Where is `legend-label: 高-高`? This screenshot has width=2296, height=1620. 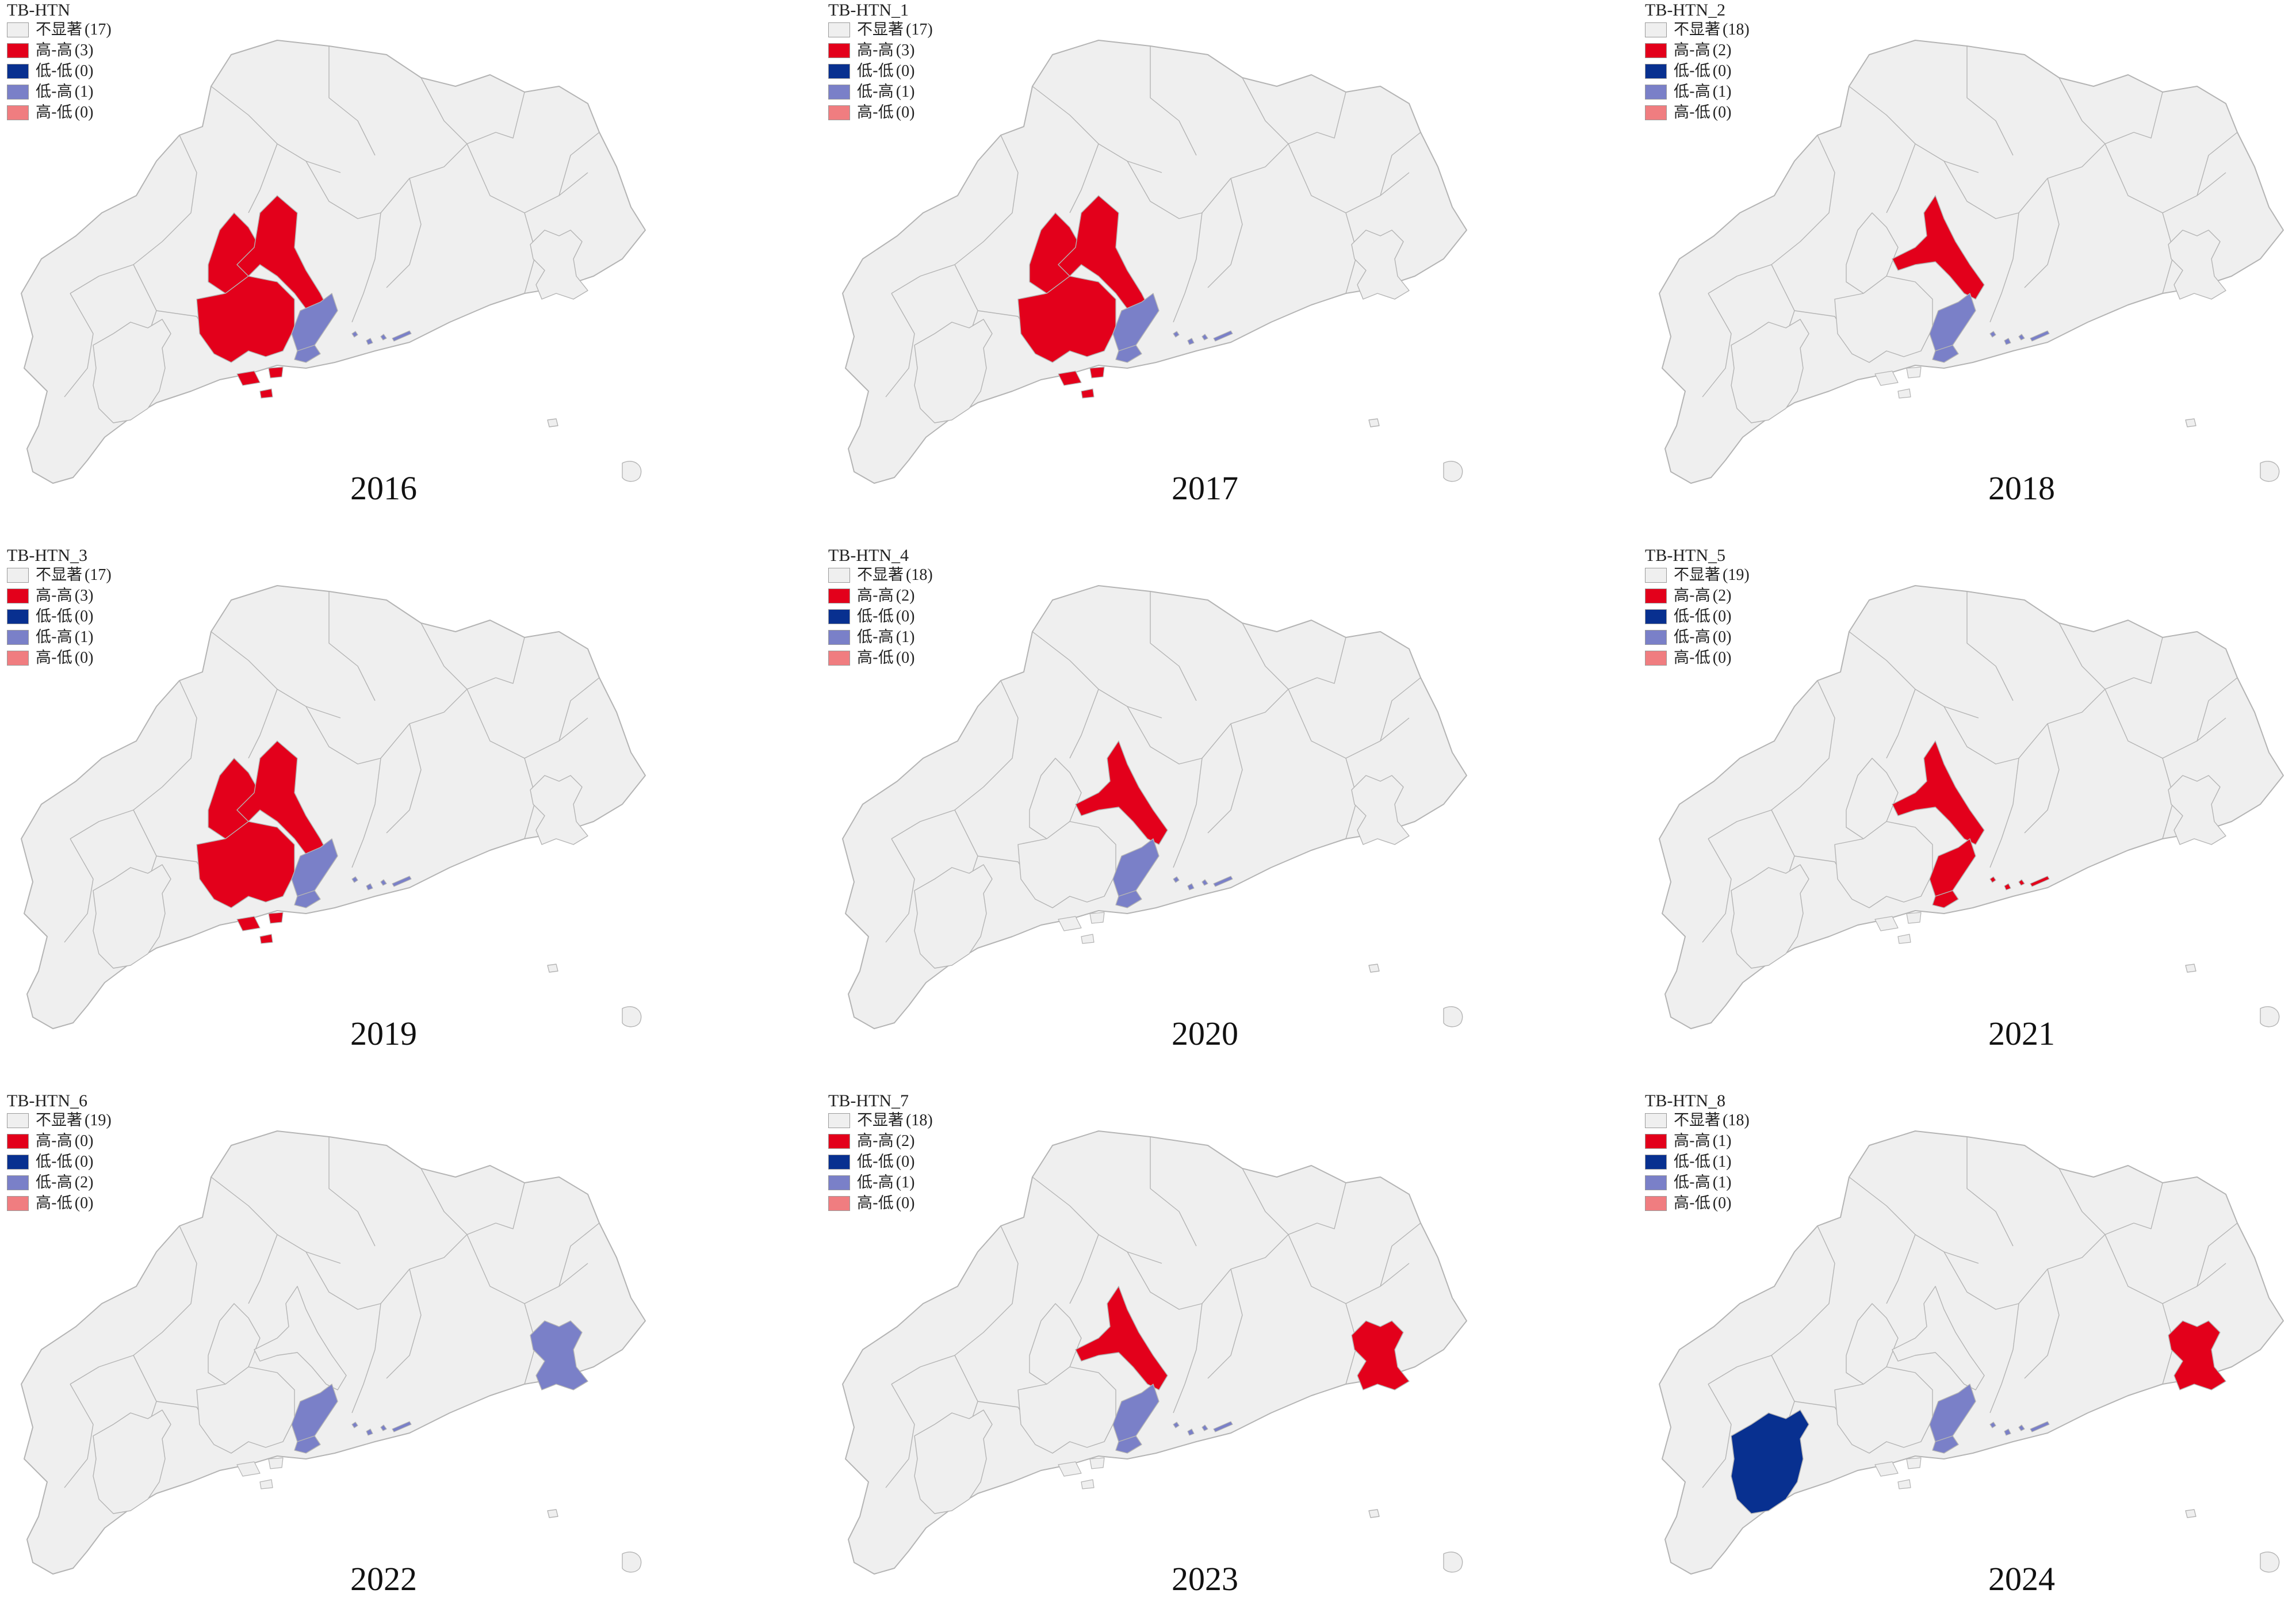
legend-label: 高-高 is located at coordinates (875, 596).